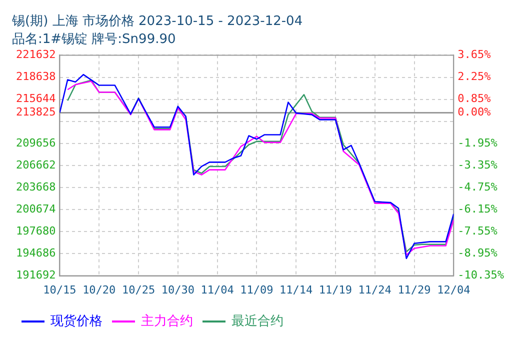 The image size is (520, 350). Describe the element at coordinates (36, 231) in the screenshot. I see `y-tick-label: 197680` at that location.